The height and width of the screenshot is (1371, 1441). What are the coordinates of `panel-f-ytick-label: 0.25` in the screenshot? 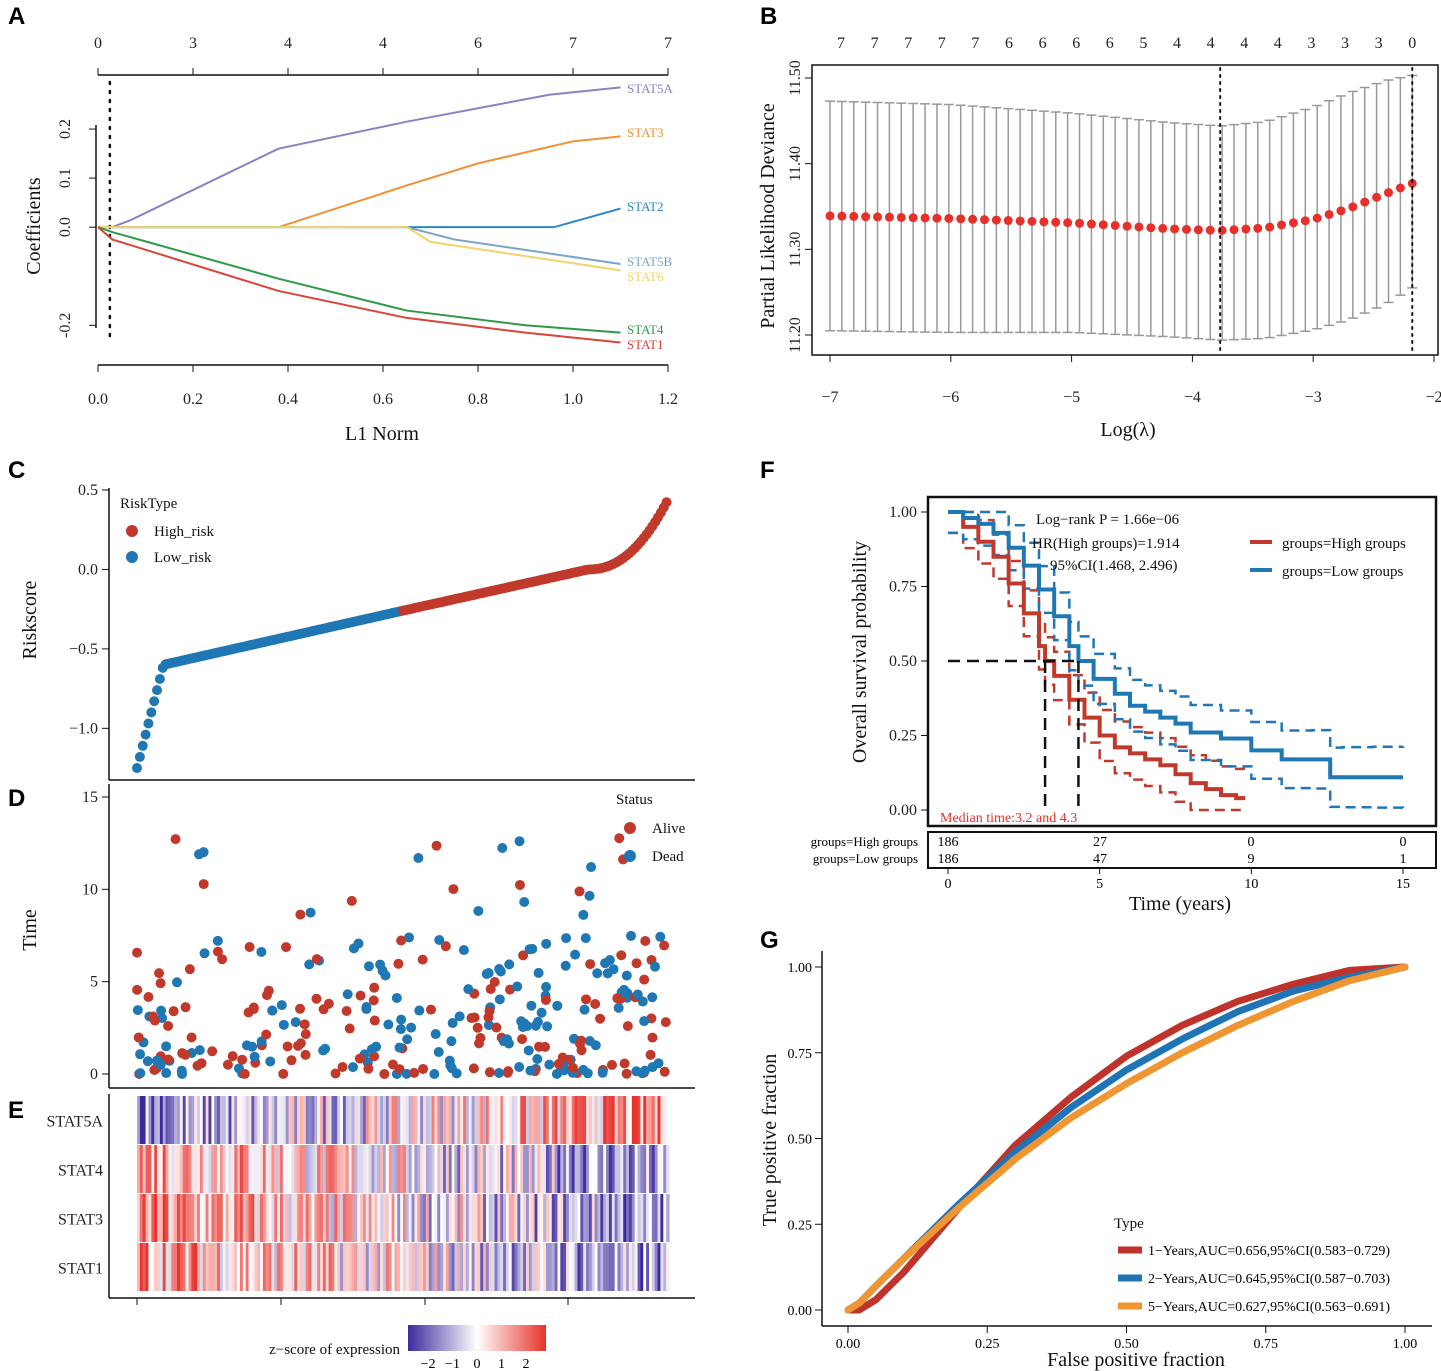 It's located at (903, 736).